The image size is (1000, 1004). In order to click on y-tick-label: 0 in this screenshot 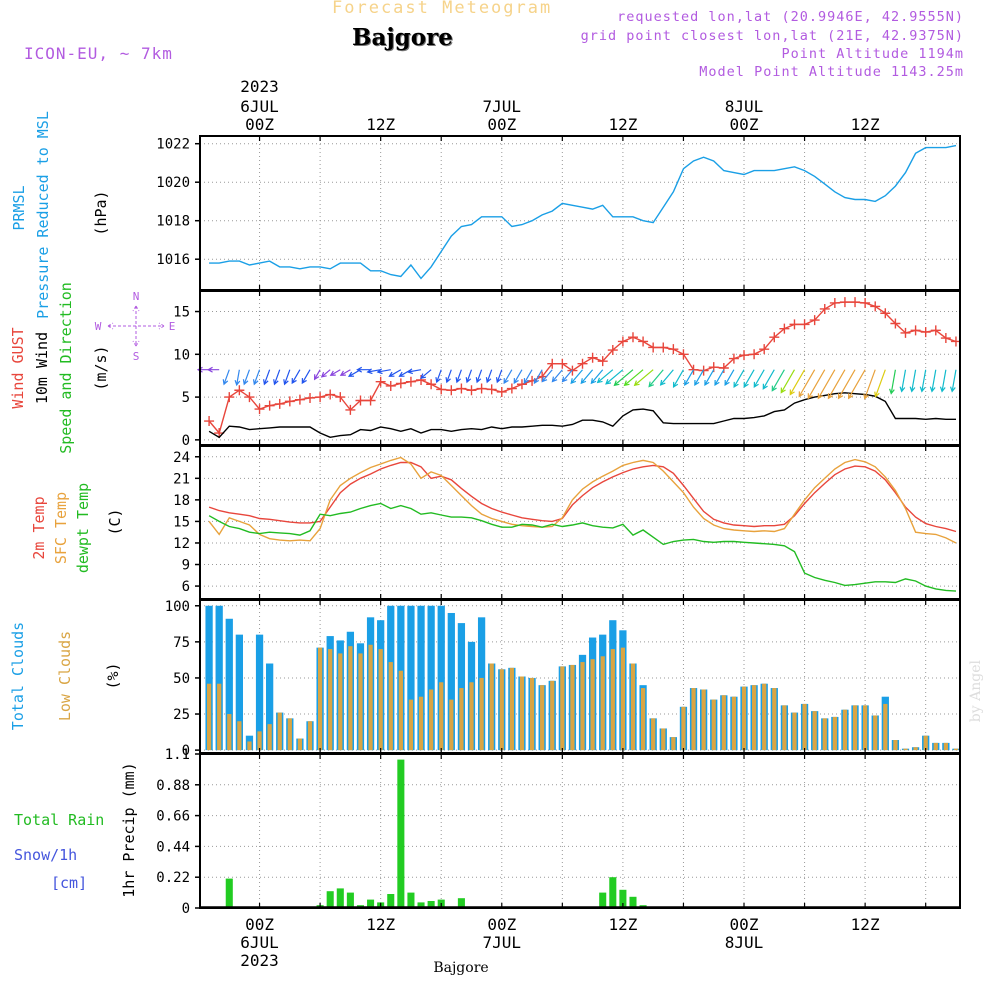, I will do `click(186, 909)`.